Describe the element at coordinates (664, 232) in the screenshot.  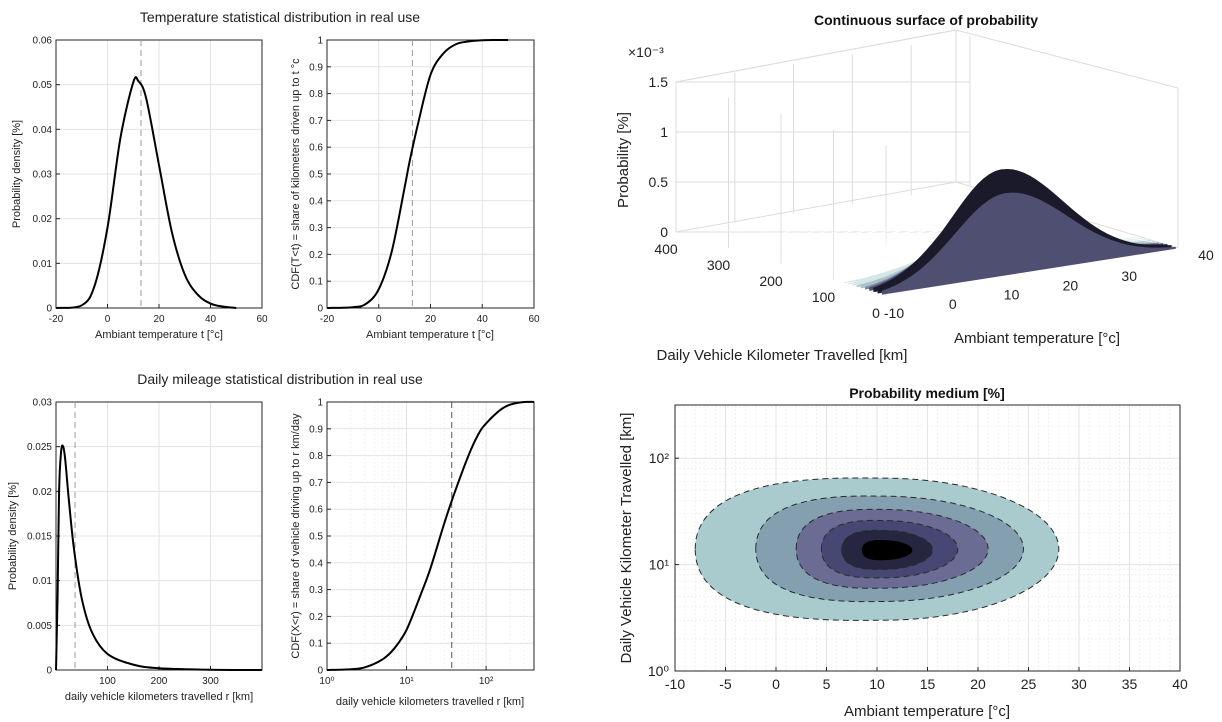
I see `surface-z-tick-label: 0` at that location.